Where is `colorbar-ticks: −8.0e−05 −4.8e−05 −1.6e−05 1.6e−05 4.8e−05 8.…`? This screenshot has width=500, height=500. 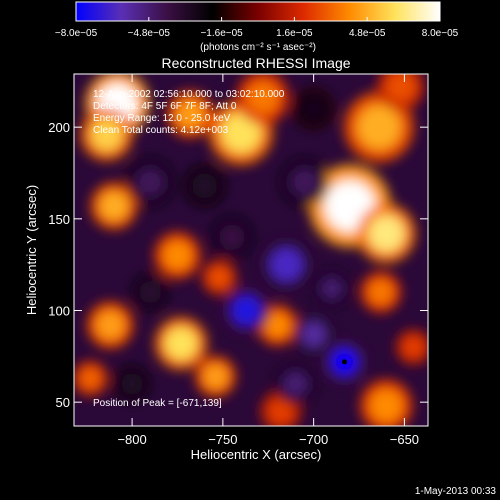 colorbar-ticks: −8.0e−05 −4.8e−05 −1.6e−05 1.6e−05 4.8e−05 8.… is located at coordinates (257, 28).